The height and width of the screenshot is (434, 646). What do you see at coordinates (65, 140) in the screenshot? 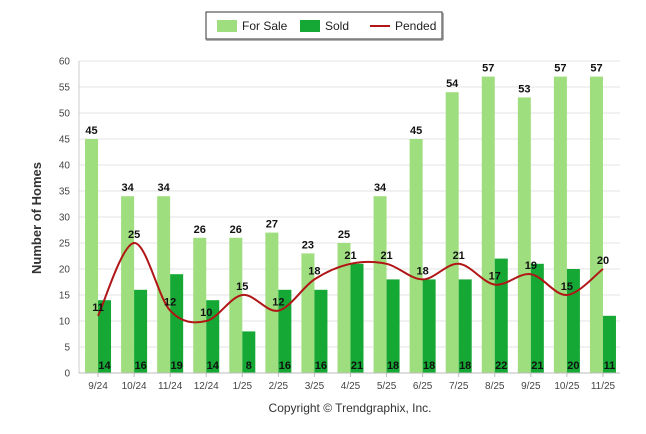
I see `y-tick-label: 45` at bounding box center [65, 140].